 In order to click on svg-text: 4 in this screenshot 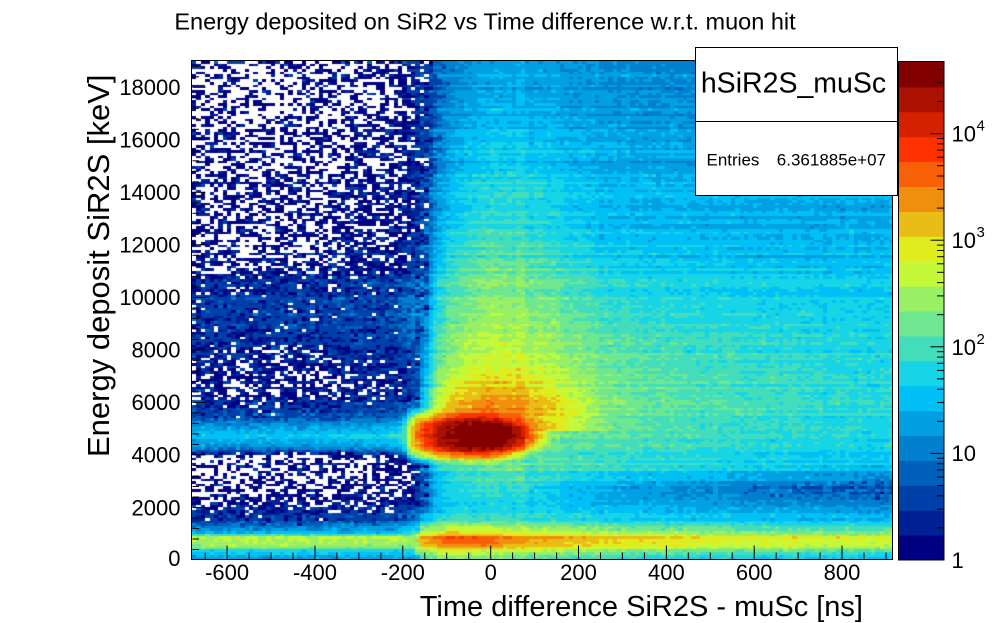, I will do `click(981, 126)`.